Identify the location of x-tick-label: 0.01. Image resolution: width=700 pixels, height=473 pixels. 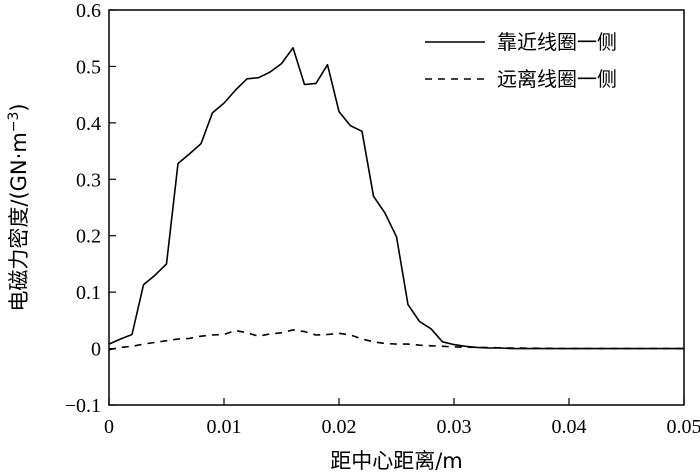
(224, 427).